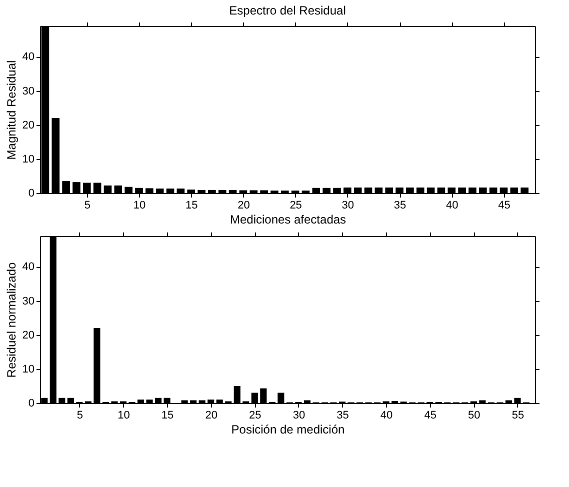 The image size is (569, 487). Describe the element at coordinates (288, 429) in the screenshot. I see `x-axis-title: Posición de medición` at that location.